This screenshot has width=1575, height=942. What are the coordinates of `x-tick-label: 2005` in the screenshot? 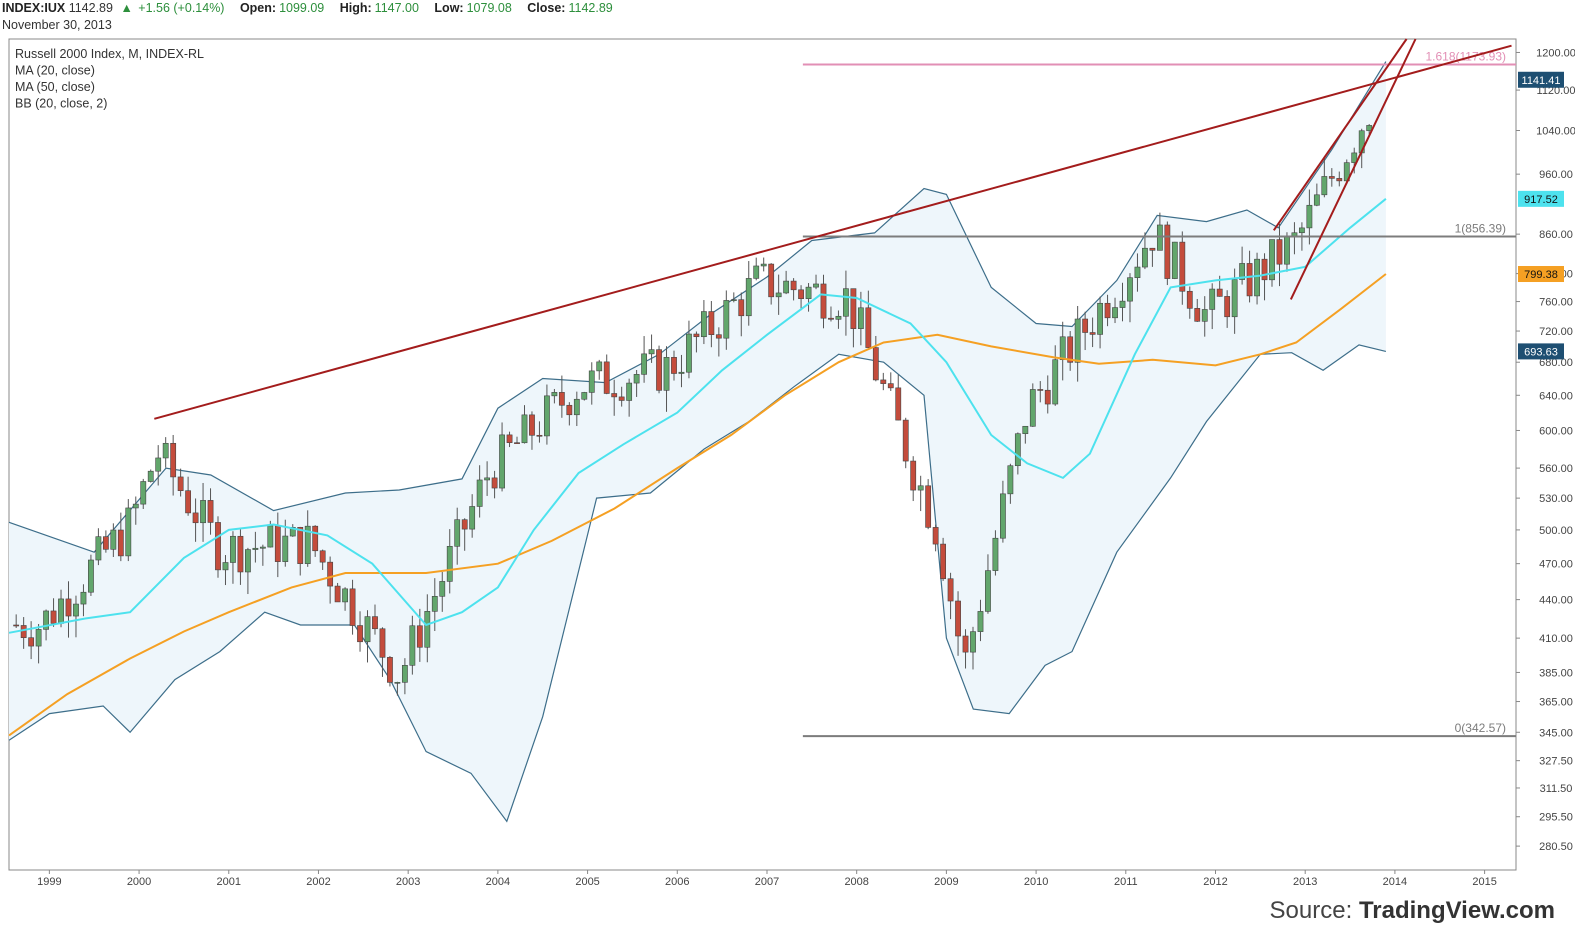 It's located at (587, 882).